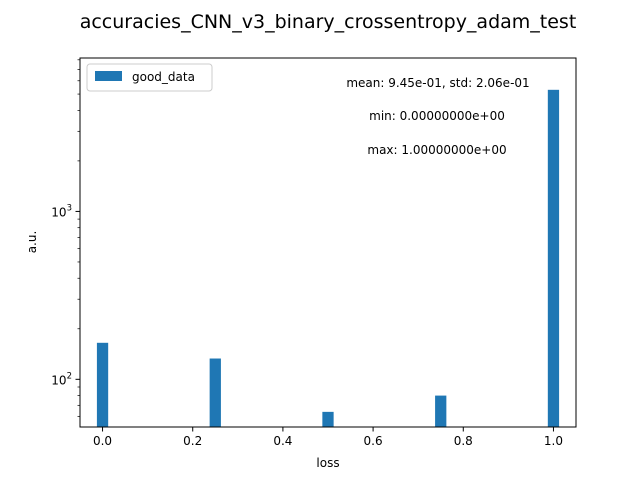 The height and width of the screenshot is (480, 640). What do you see at coordinates (65, 238) in the screenshot?
I see `y-axis: 10² 10³` at bounding box center [65, 238].